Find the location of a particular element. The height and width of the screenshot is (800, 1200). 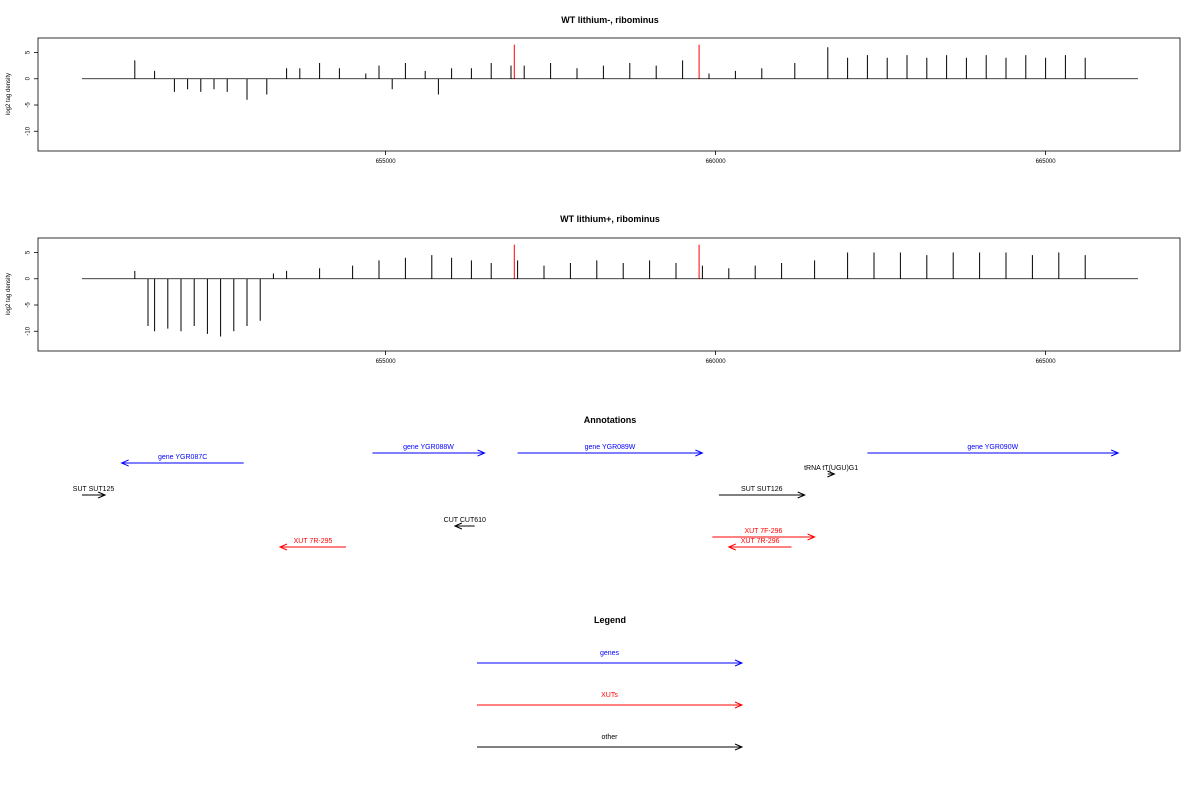

annotation-feature: gene YGR089W is located at coordinates (610, 450).